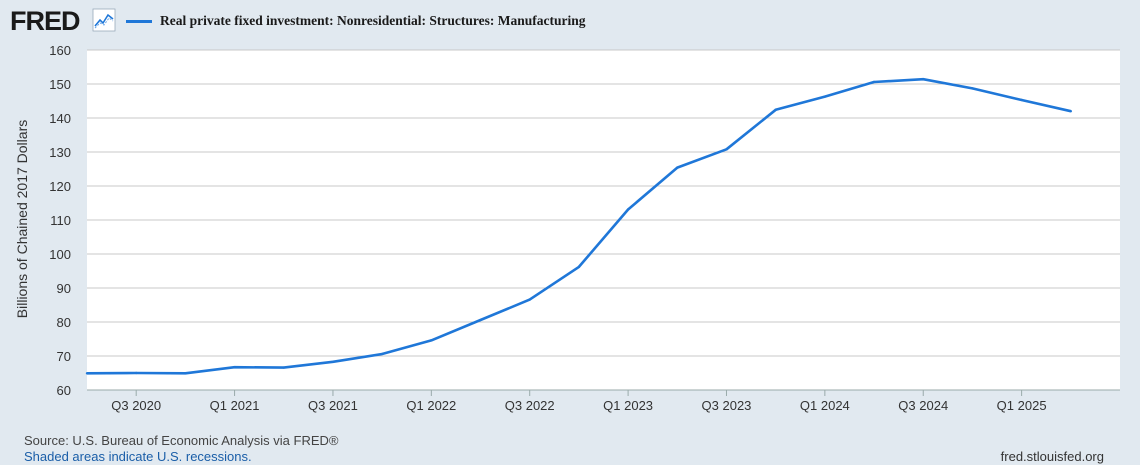 The height and width of the screenshot is (465, 1140). What do you see at coordinates (825, 405) in the screenshot?
I see `x-tick-label: Q1 2024` at bounding box center [825, 405].